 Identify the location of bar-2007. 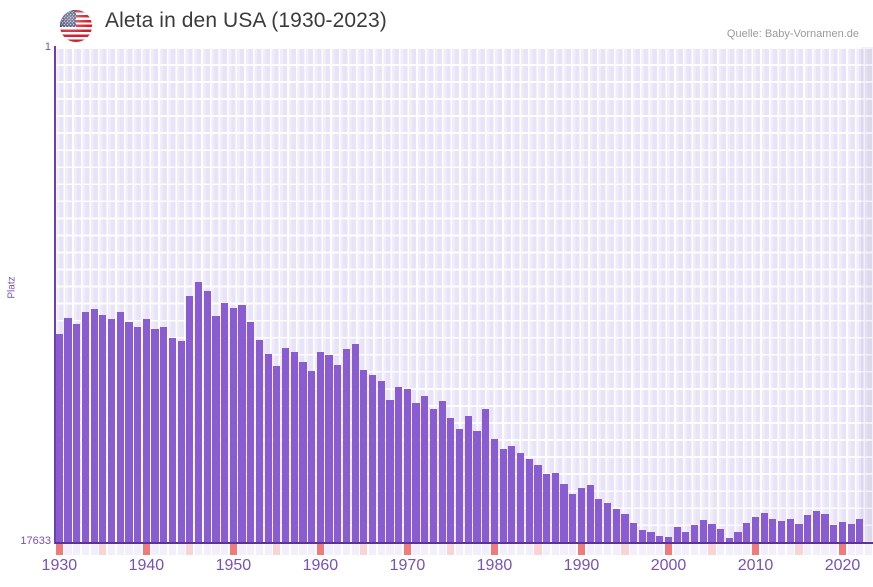
(729, 540).